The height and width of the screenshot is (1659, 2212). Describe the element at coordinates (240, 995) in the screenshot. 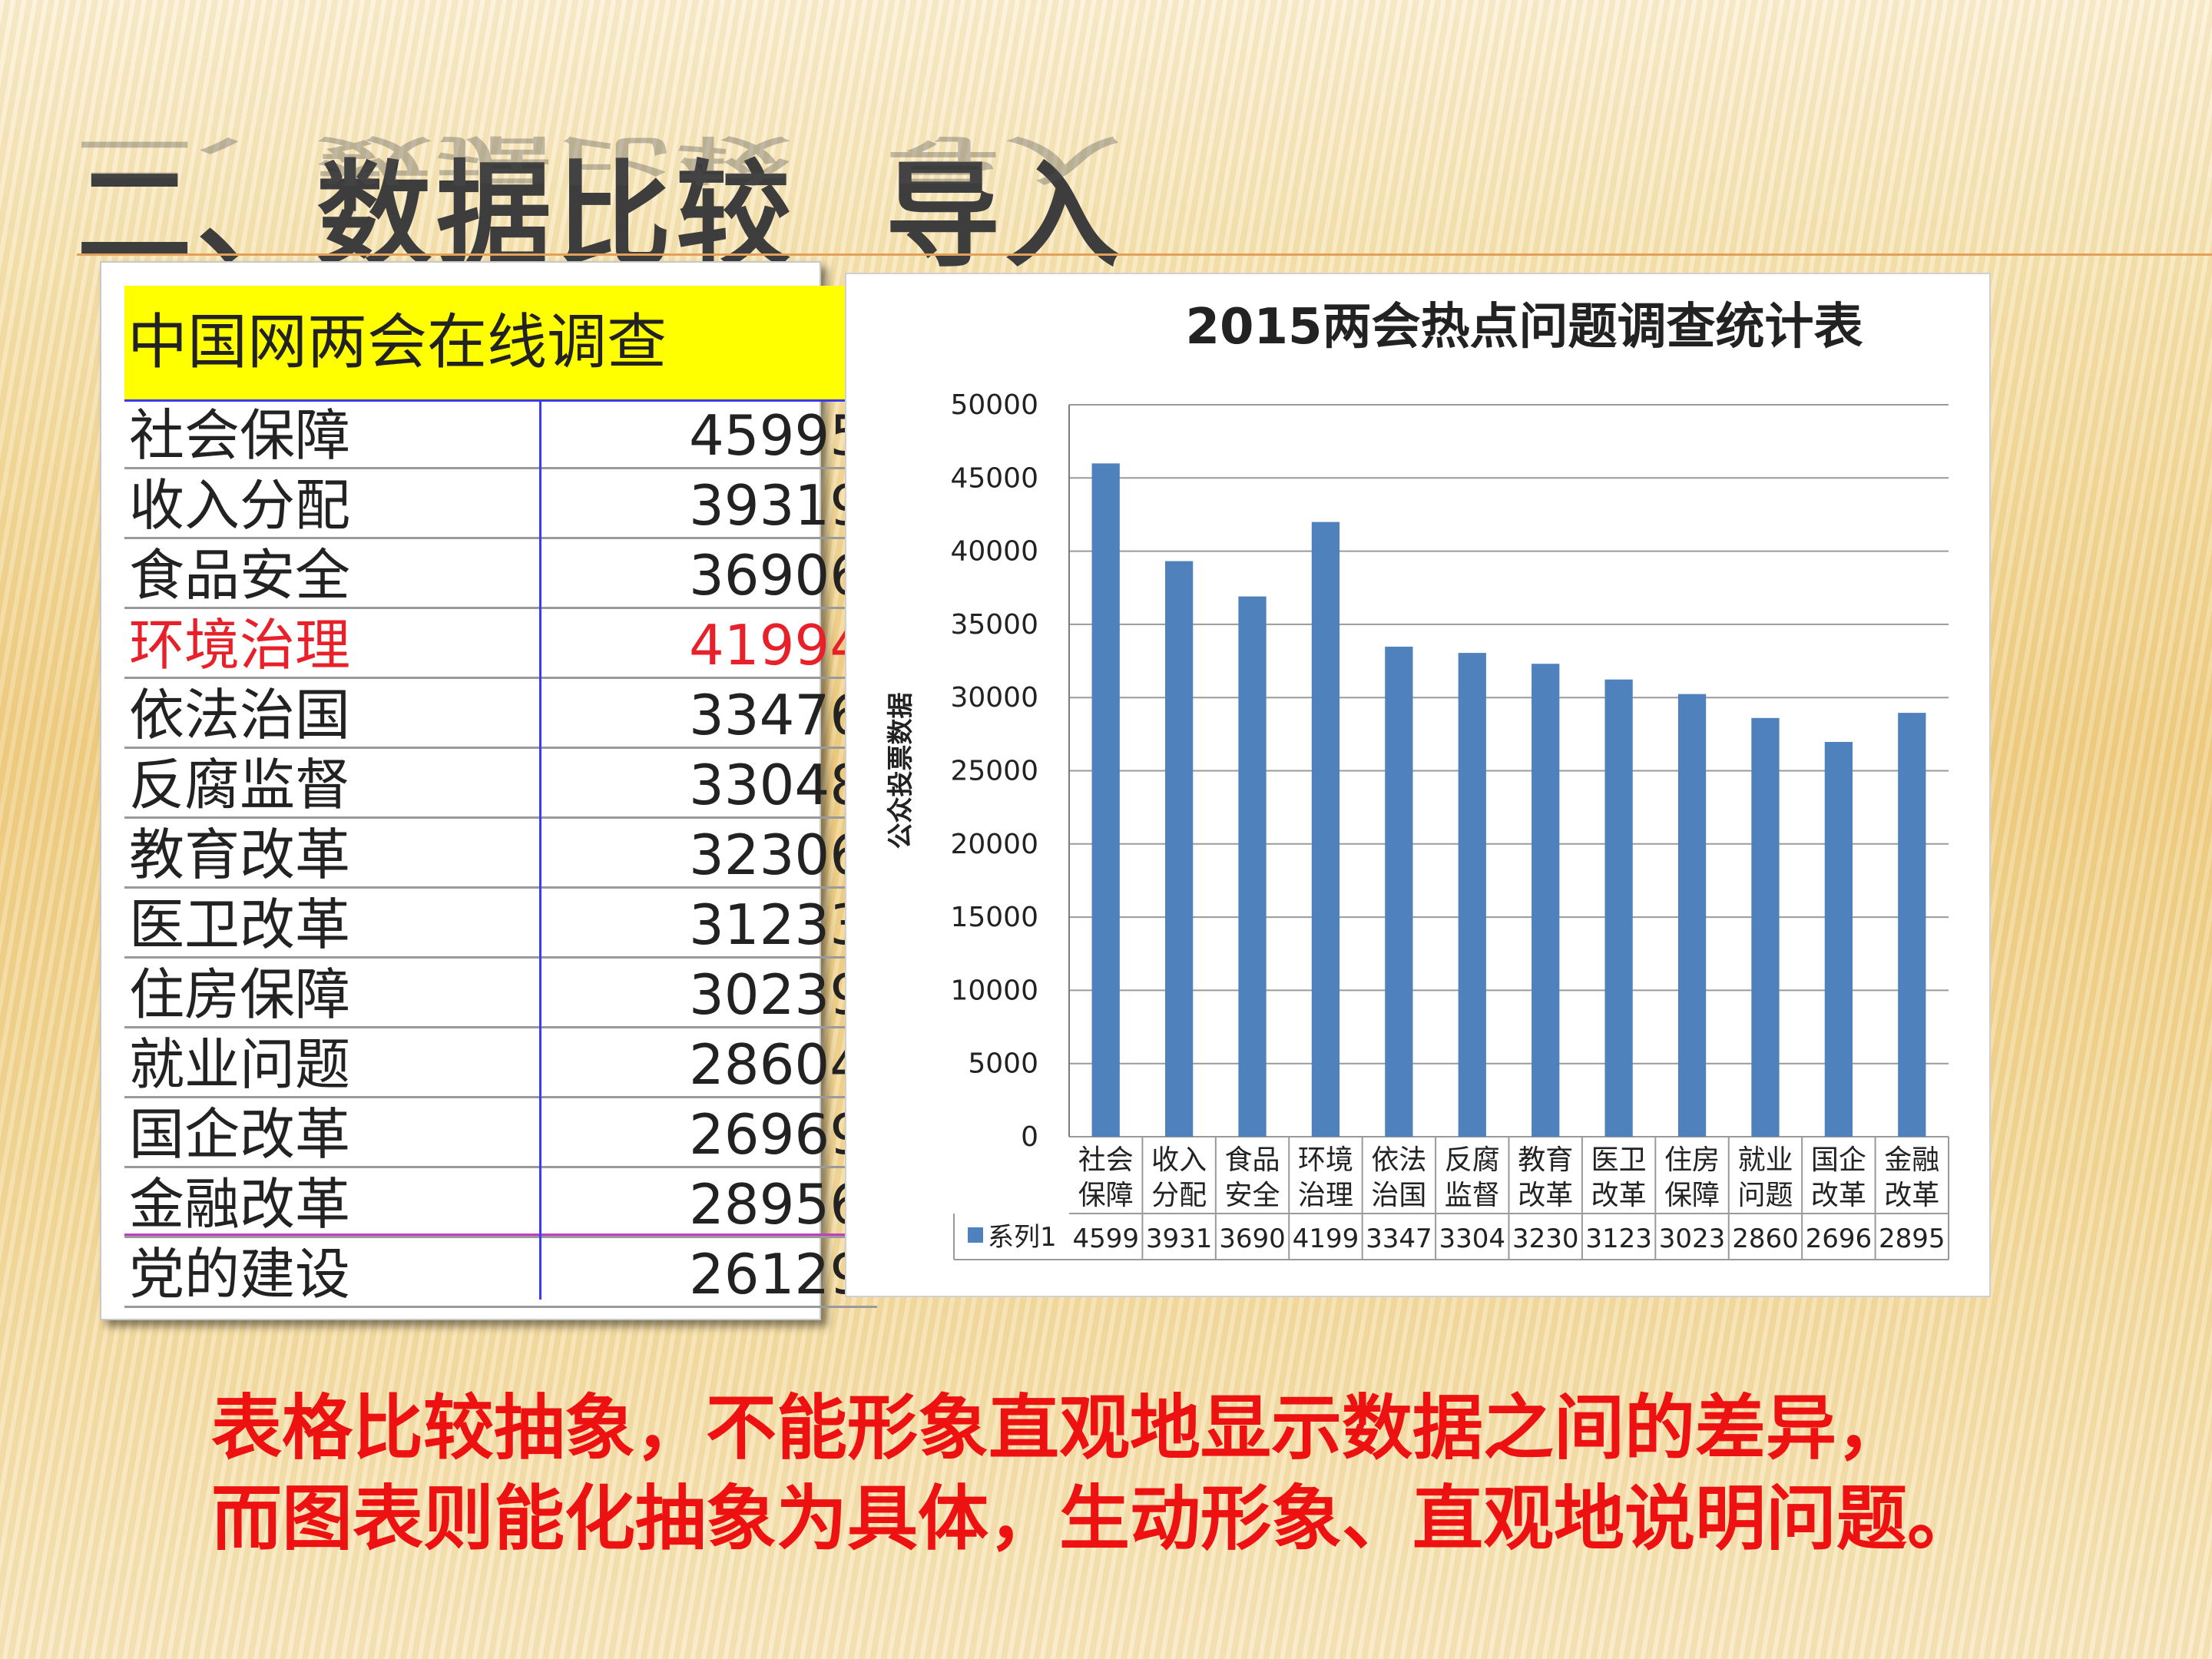

I see `row-label: 住房保障` at that location.